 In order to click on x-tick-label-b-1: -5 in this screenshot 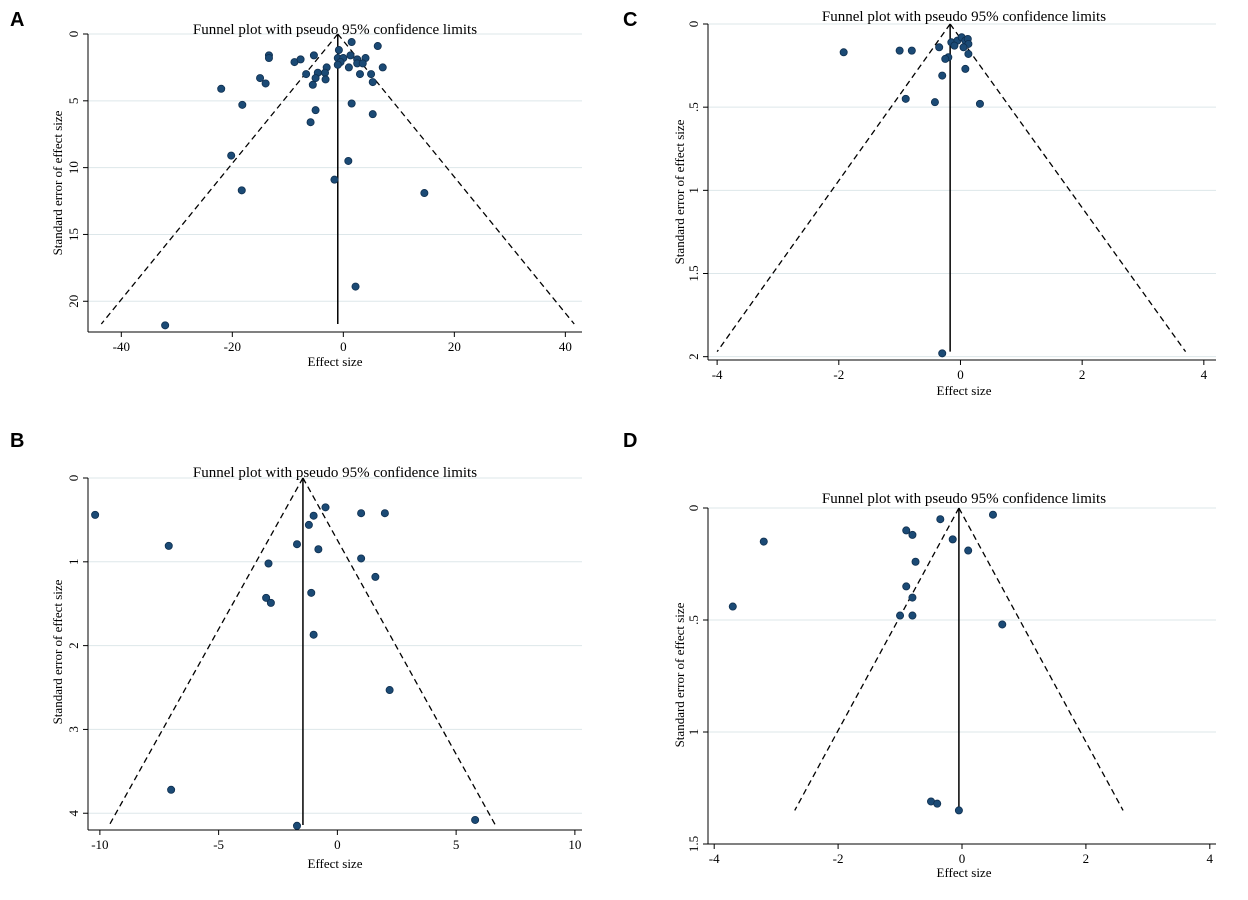, I will do `click(218, 844)`.